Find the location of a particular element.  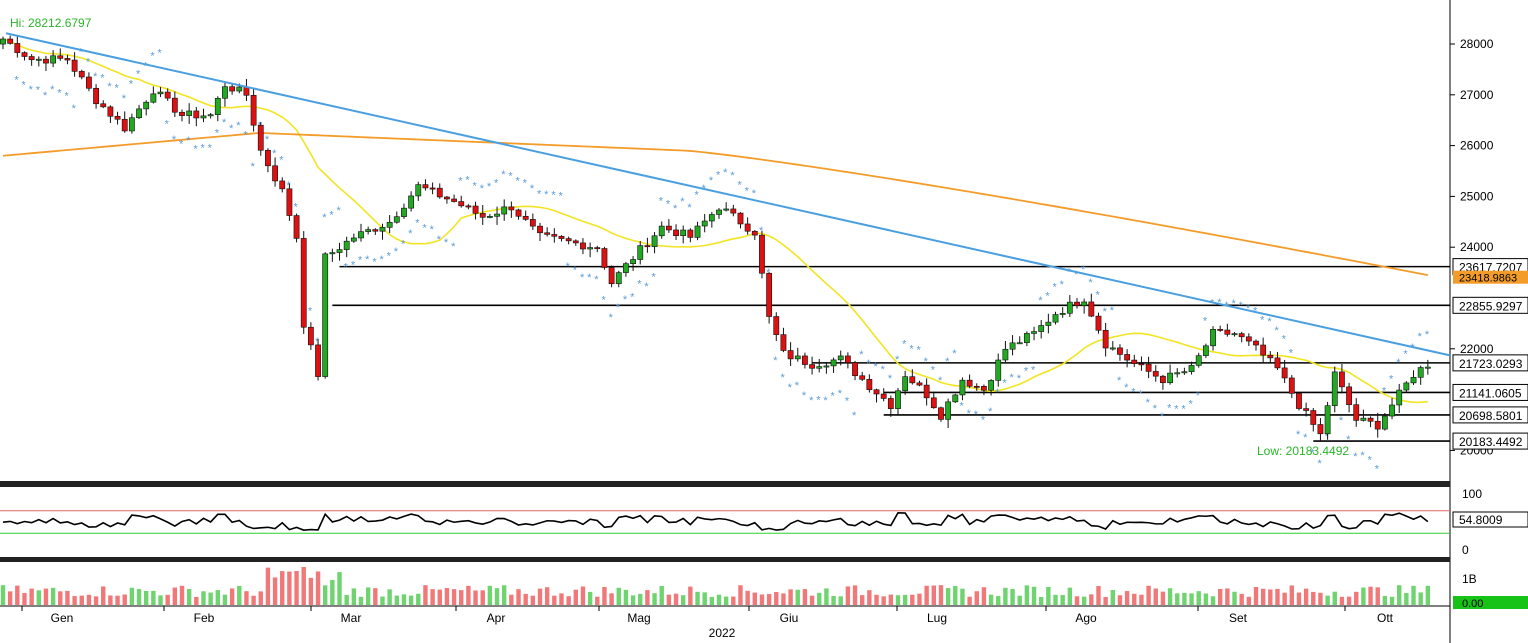

panel-divider-rsi is located at coordinates (725, 484).